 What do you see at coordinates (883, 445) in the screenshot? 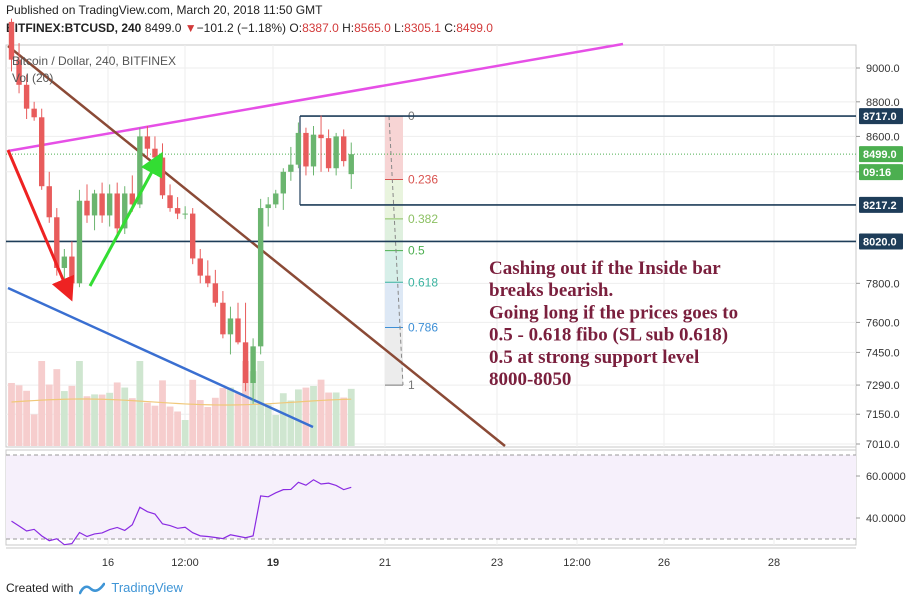
I see `price-tick-label: 7010.0` at bounding box center [883, 445].